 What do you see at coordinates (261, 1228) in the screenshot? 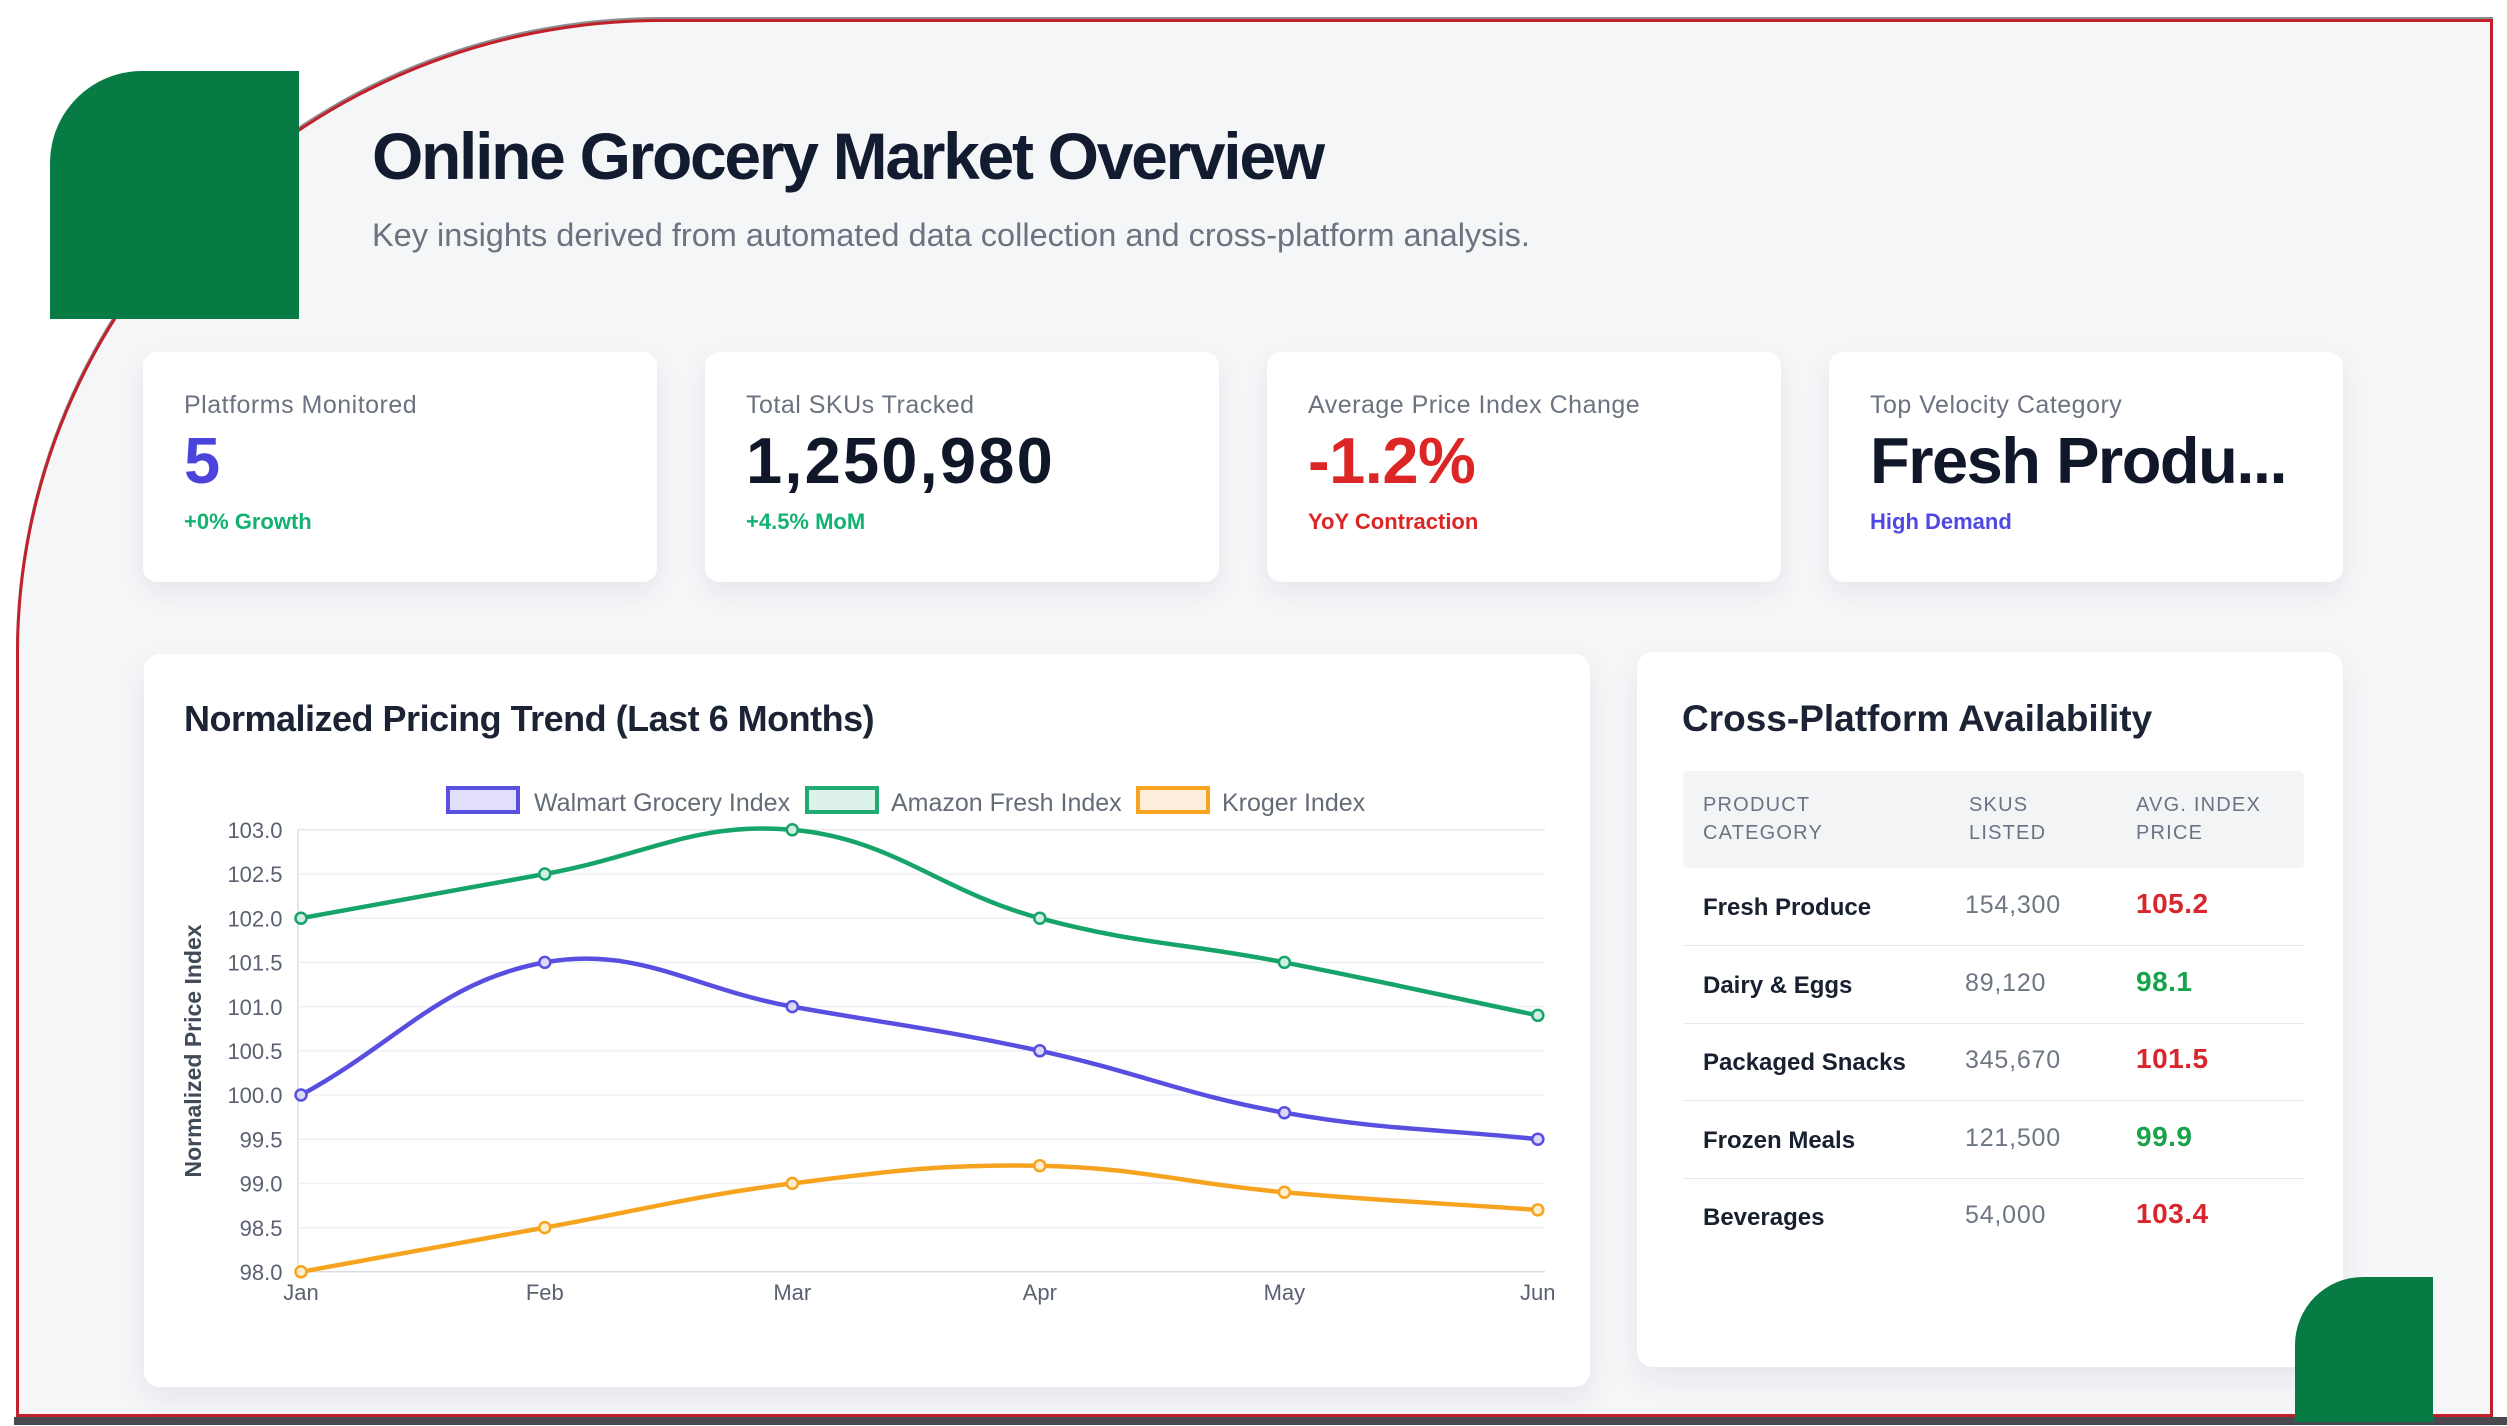
I see `svg-text: 98.5` at bounding box center [261, 1228].